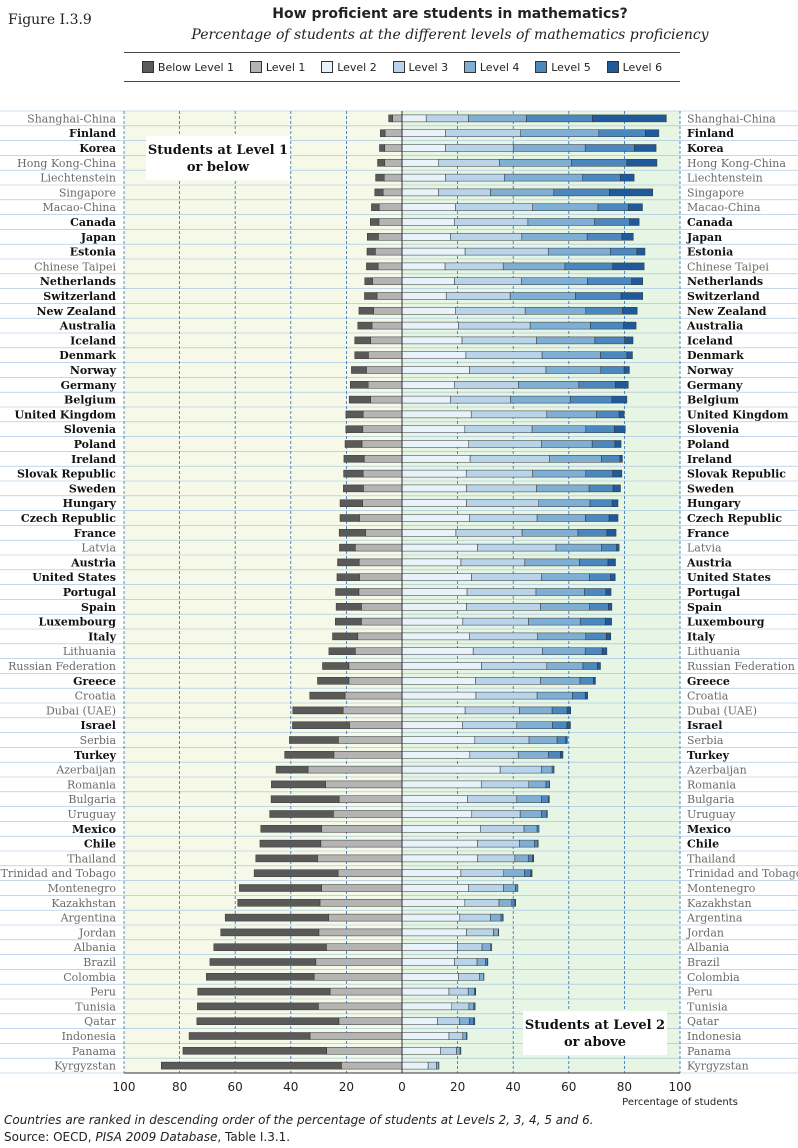  I want to click on country-label-left: Russian Federation, so click(62, 666).